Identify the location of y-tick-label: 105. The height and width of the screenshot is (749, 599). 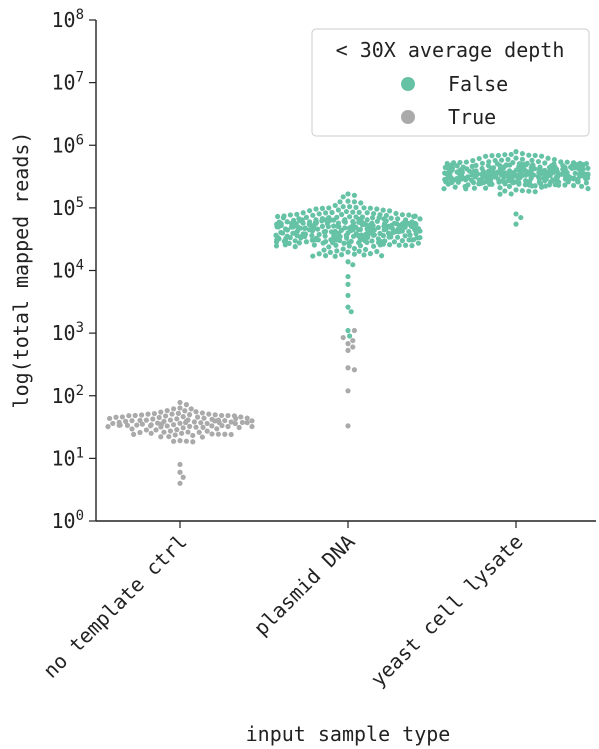
(67, 207).